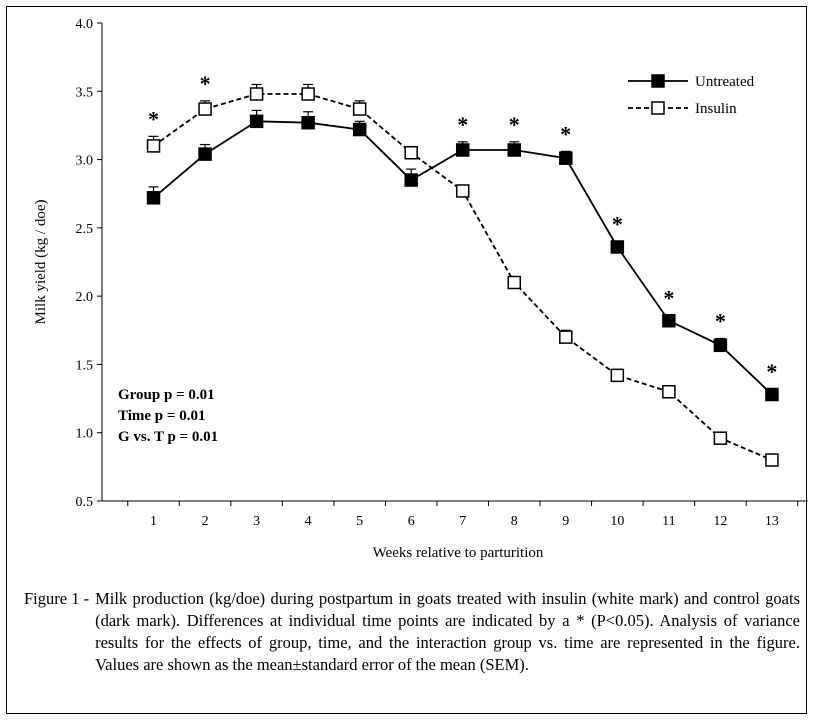  Describe the element at coordinates (359, 521) in the screenshot. I see `x-tick-label: 5` at that location.